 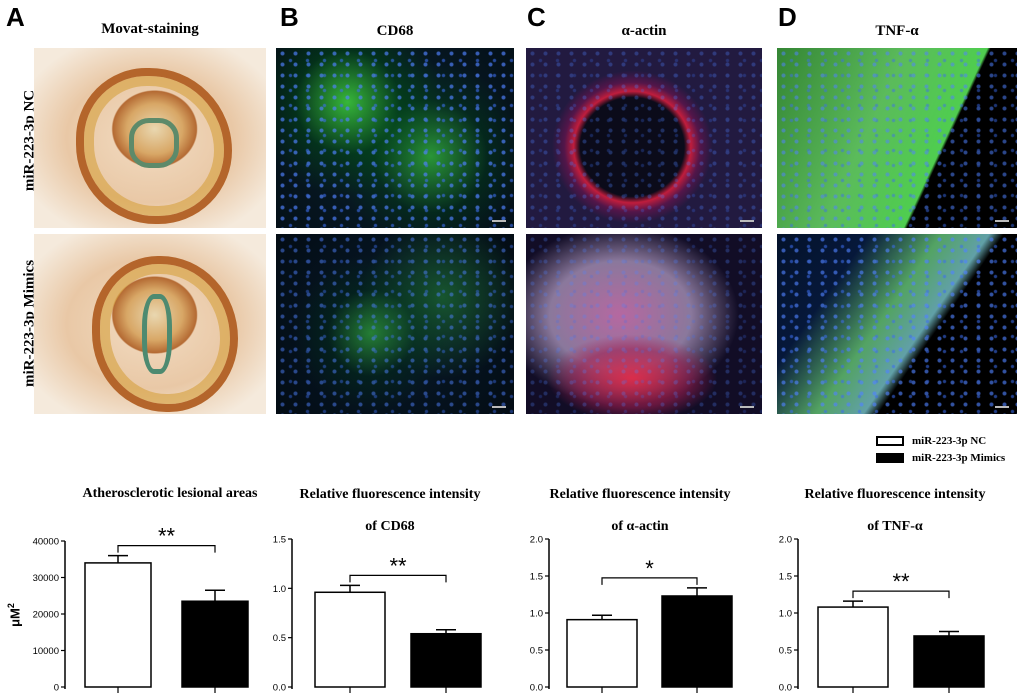 What do you see at coordinates (150, 324) in the screenshot?
I see `movat-mimics-image` at bounding box center [150, 324].